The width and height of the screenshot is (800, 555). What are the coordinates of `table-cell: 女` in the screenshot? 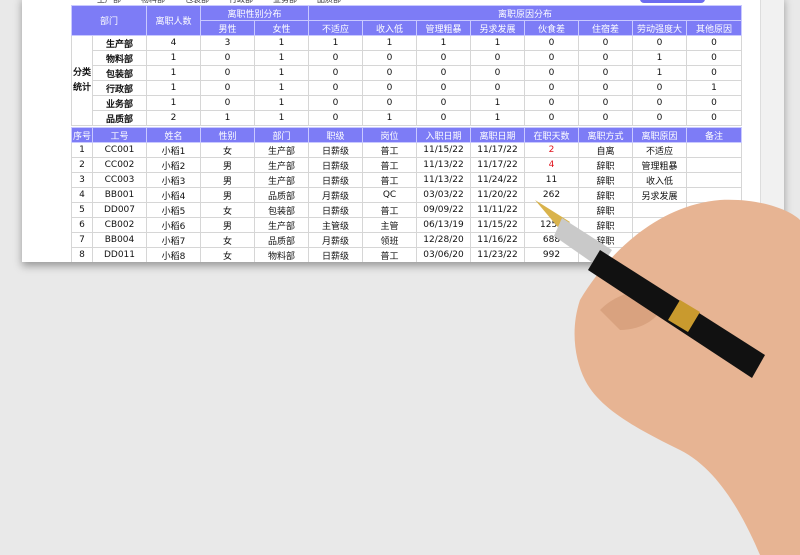 It's located at (227, 210).